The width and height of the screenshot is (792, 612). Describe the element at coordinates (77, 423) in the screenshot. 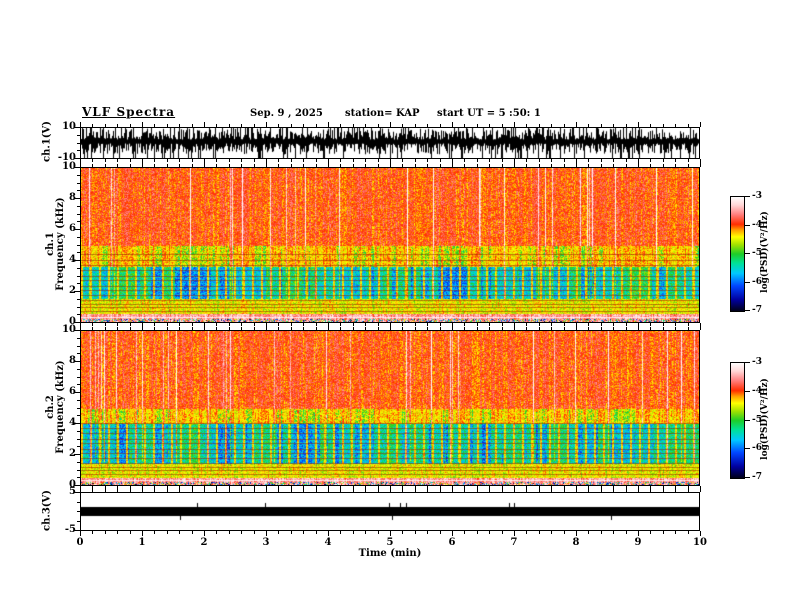

I see `y-major-tick` at that location.